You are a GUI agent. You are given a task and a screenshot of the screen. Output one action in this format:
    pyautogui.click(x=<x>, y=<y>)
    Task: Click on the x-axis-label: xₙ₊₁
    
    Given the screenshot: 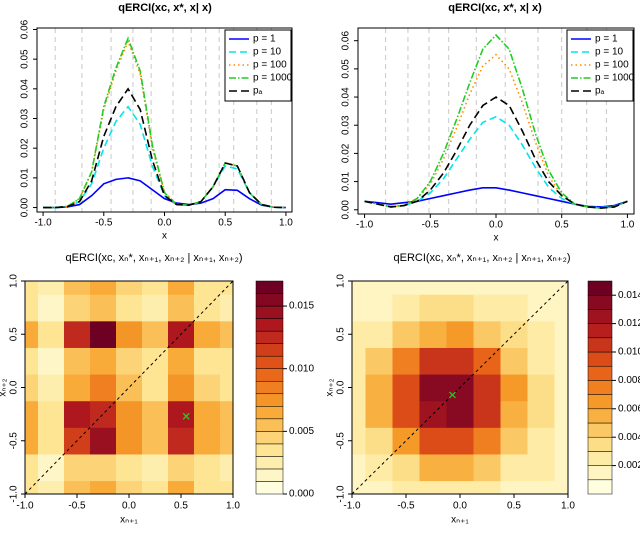 What is the action you would take?
    pyautogui.click(x=460, y=520)
    